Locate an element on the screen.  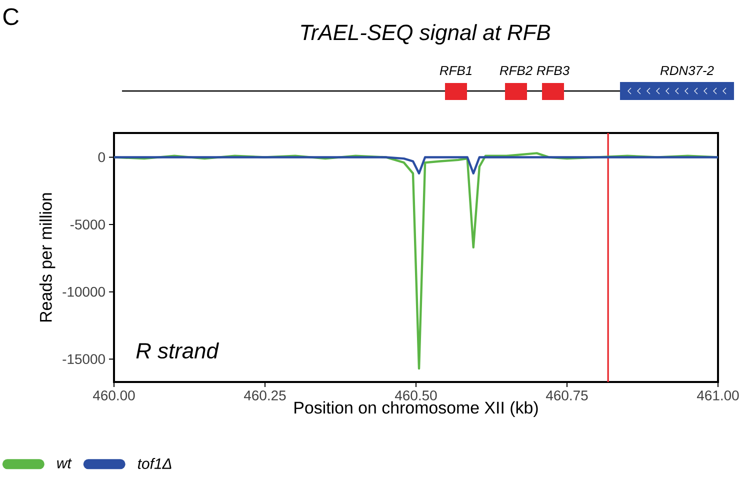
x-tick-label: 461.00 is located at coordinates (717, 395).